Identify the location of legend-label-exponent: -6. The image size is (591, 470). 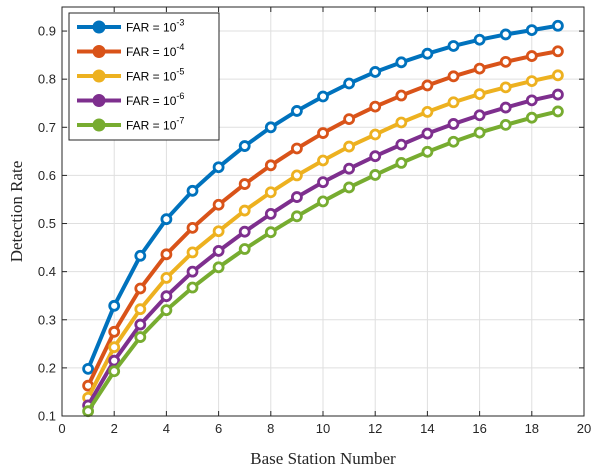
(180, 96).